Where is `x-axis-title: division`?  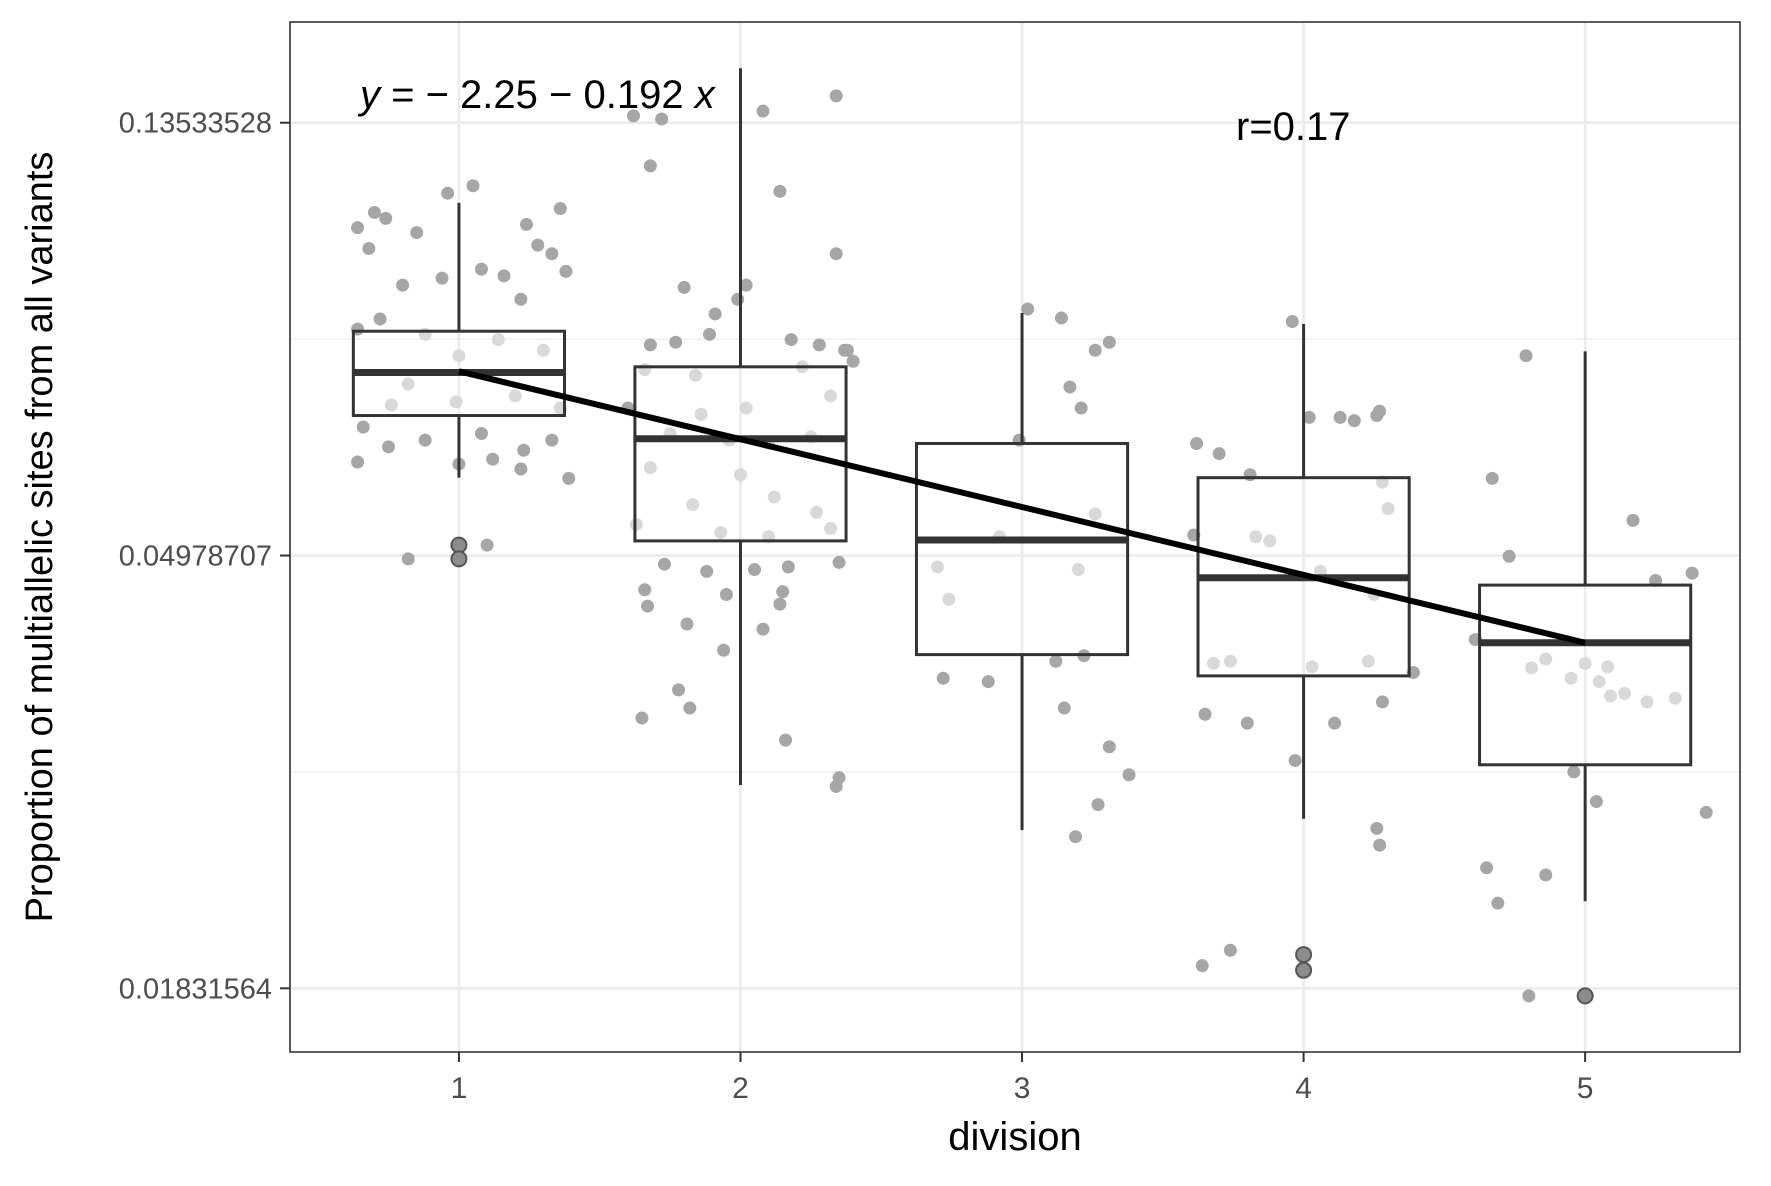
x-axis-title: division is located at coordinates (1014, 1137).